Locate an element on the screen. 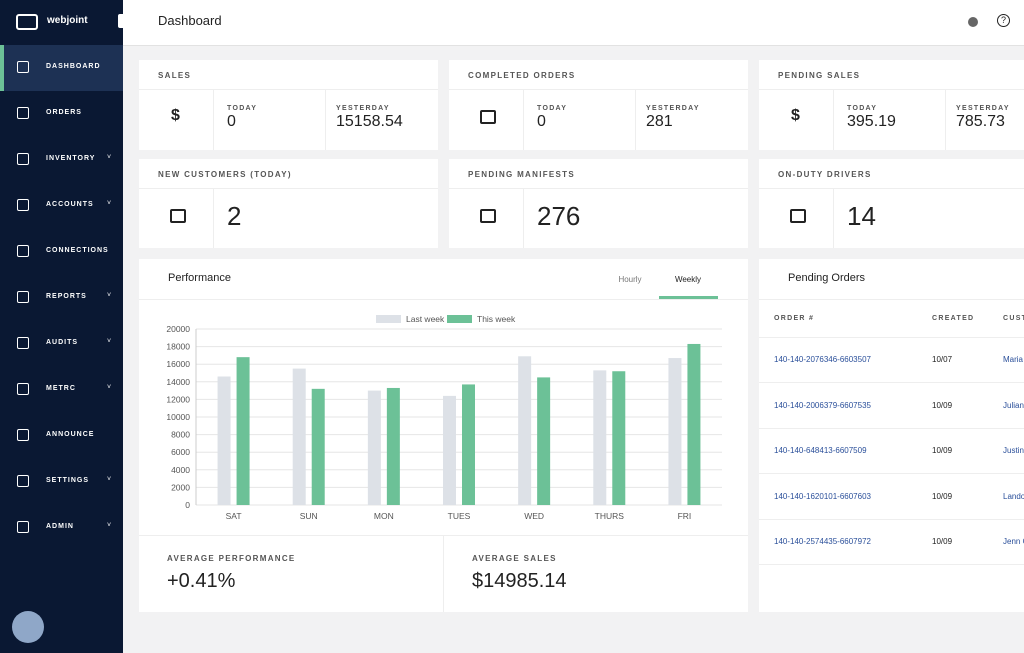  card-icon: $ is located at coordinates (795, 116).